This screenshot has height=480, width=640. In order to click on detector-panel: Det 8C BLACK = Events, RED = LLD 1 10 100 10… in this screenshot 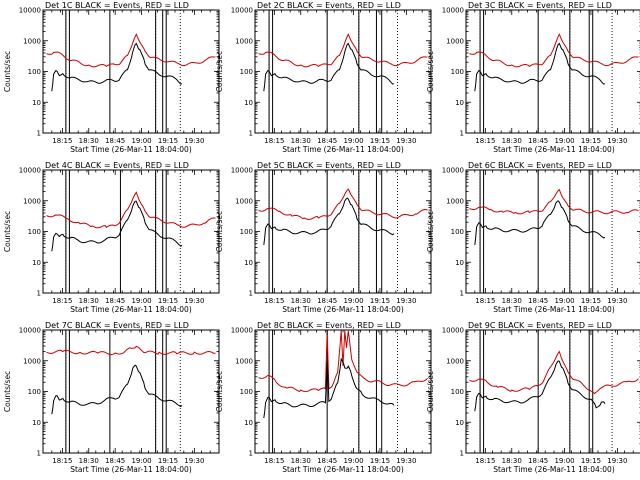, I will do `click(323, 397)`.